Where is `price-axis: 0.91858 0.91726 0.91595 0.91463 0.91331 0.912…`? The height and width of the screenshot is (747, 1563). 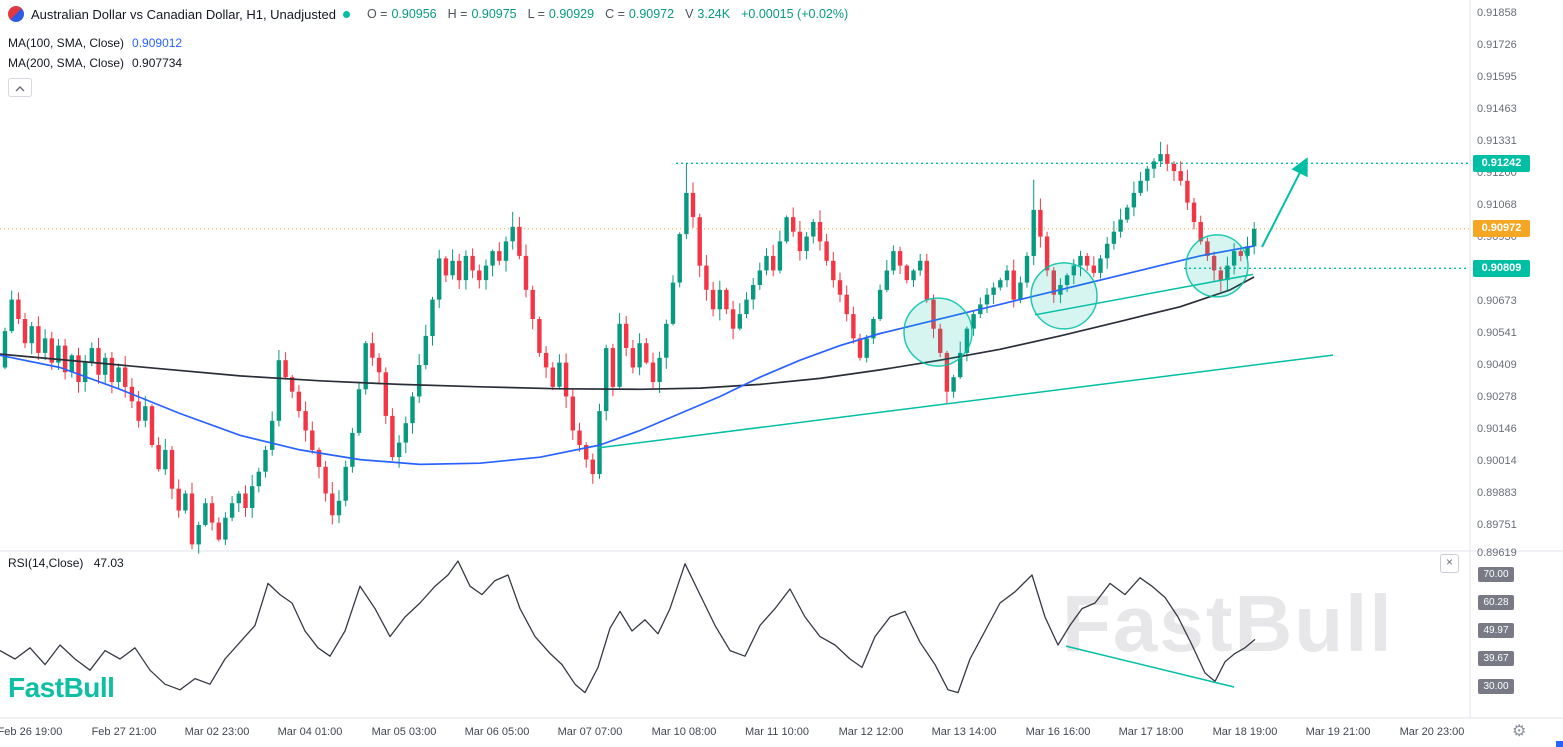 price-axis: 0.91858 0.91726 0.91595 0.91463 0.91331 0.912… is located at coordinates (1516, 359).